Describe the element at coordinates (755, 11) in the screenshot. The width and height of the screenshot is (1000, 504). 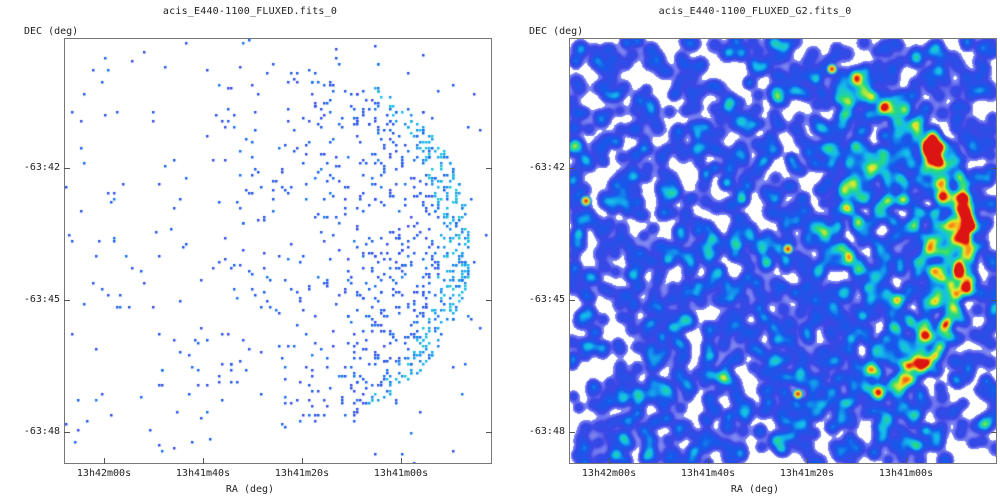
I see `chart-title: acis_E440-1100_FLUXED_G2.fits_0` at that location.